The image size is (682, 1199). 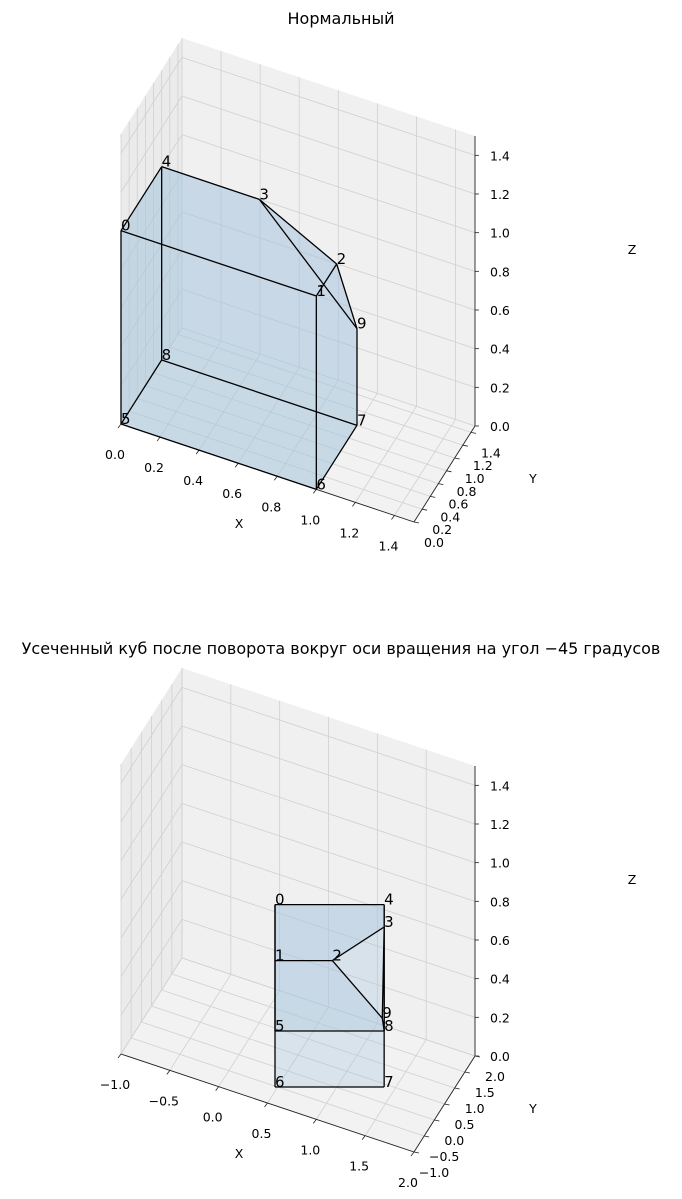 What do you see at coordinates (485, 1092) in the screenshot?
I see `y-tick-label: 1.5` at bounding box center [485, 1092].